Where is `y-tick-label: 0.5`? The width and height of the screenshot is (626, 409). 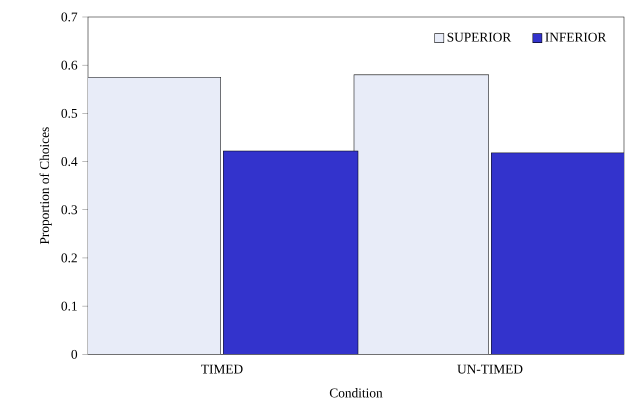 y-tick-label: 0.5 is located at coordinates (69, 113).